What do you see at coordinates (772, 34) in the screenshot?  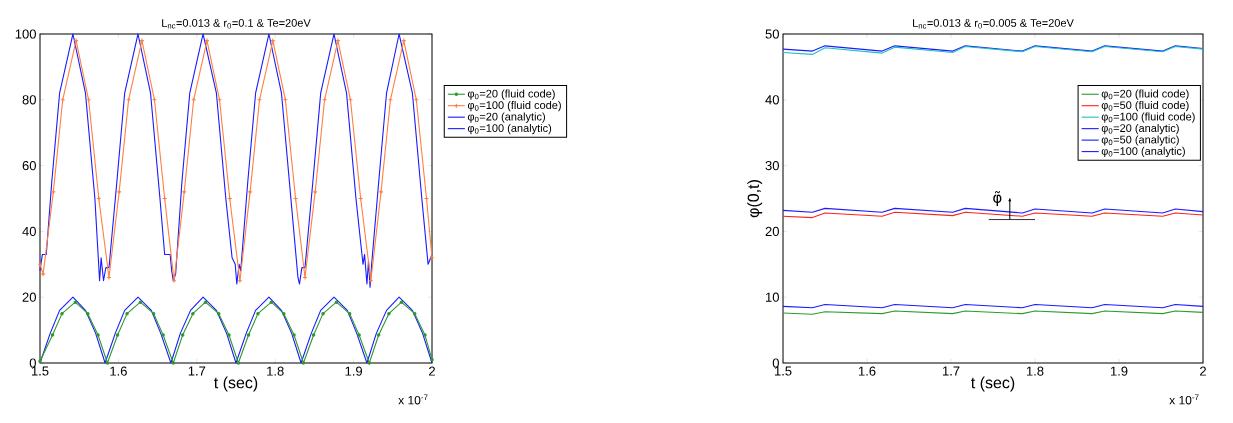 I see `y-tick-label: 50` at bounding box center [772, 34].